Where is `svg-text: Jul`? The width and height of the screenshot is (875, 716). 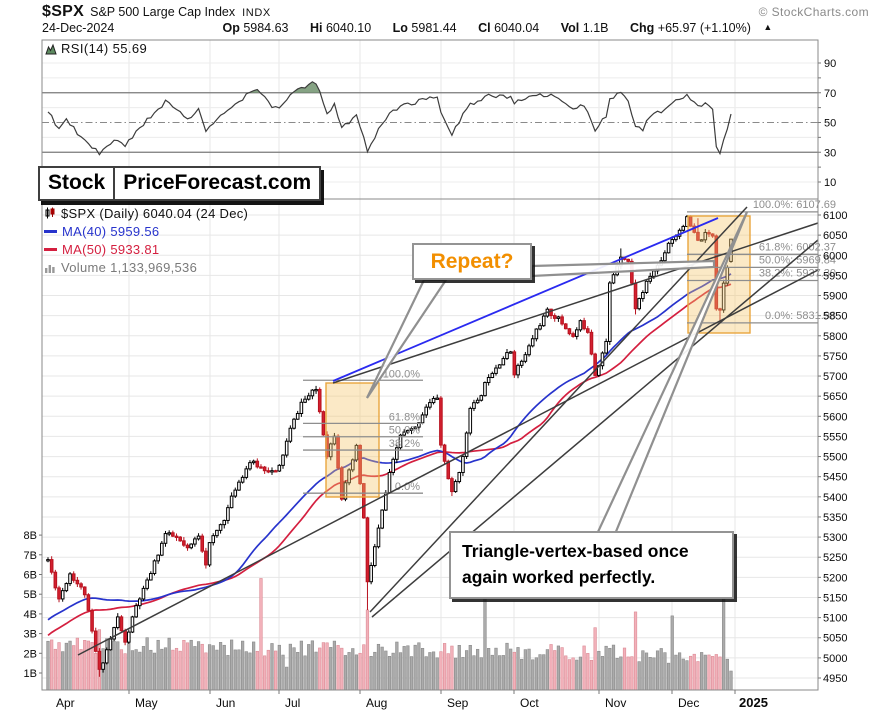 svg-text: Jul is located at coordinates (292, 703).